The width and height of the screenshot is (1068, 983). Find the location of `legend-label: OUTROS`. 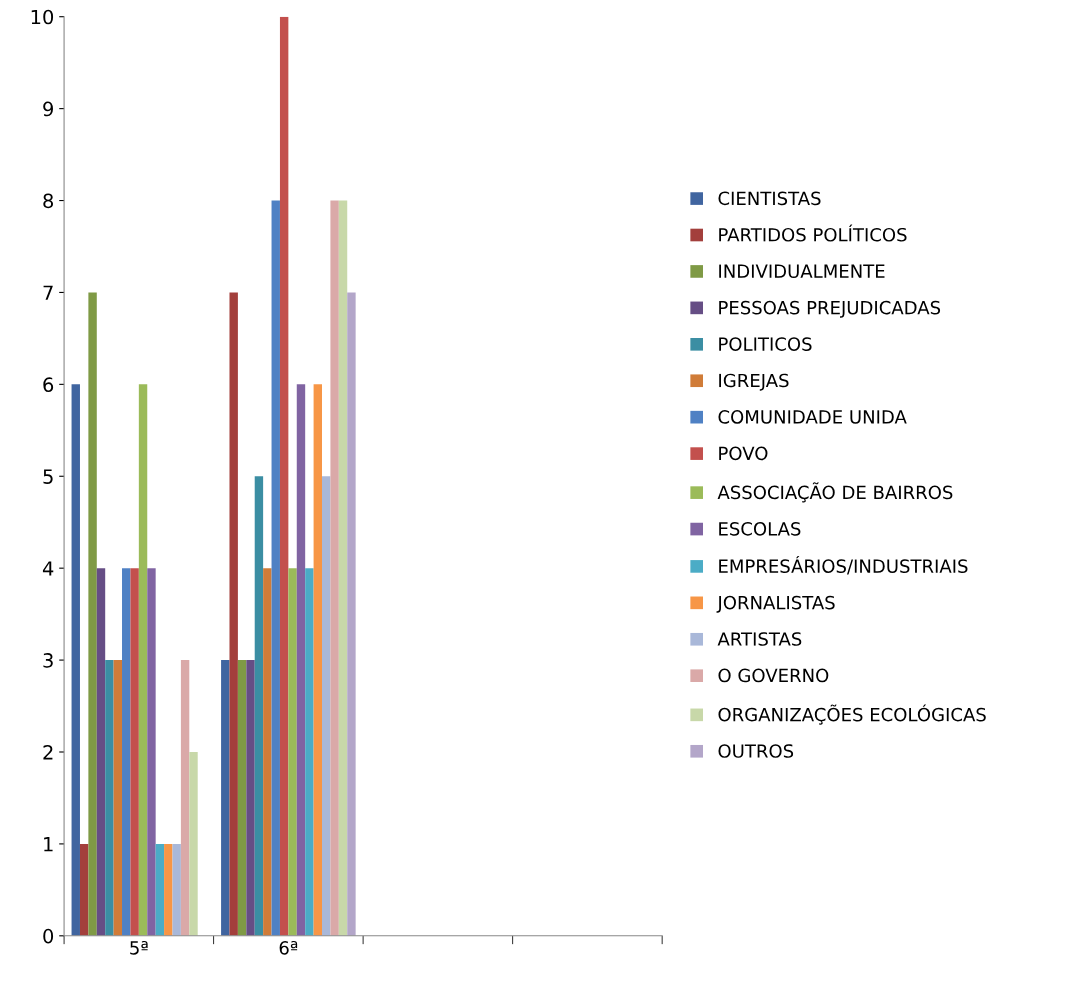

legend-label: OUTROS is located at coordinates (756, 751).